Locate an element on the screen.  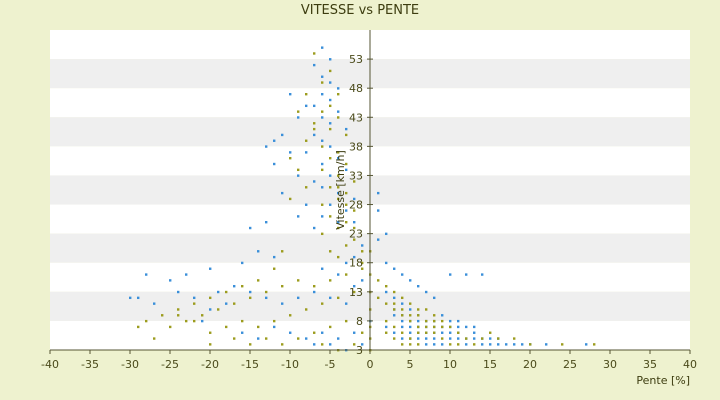
y-tick-label: 53 is located at coordinates (356, 59).